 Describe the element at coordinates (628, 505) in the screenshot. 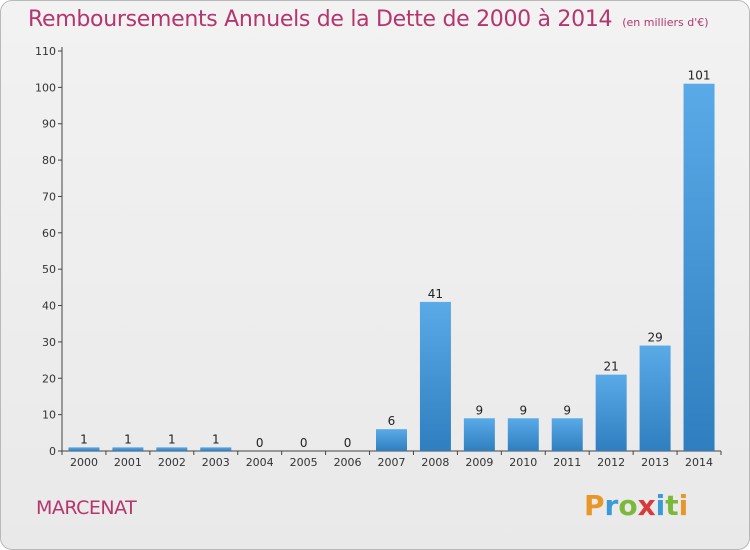

I see `logo-letter: o` at that location.